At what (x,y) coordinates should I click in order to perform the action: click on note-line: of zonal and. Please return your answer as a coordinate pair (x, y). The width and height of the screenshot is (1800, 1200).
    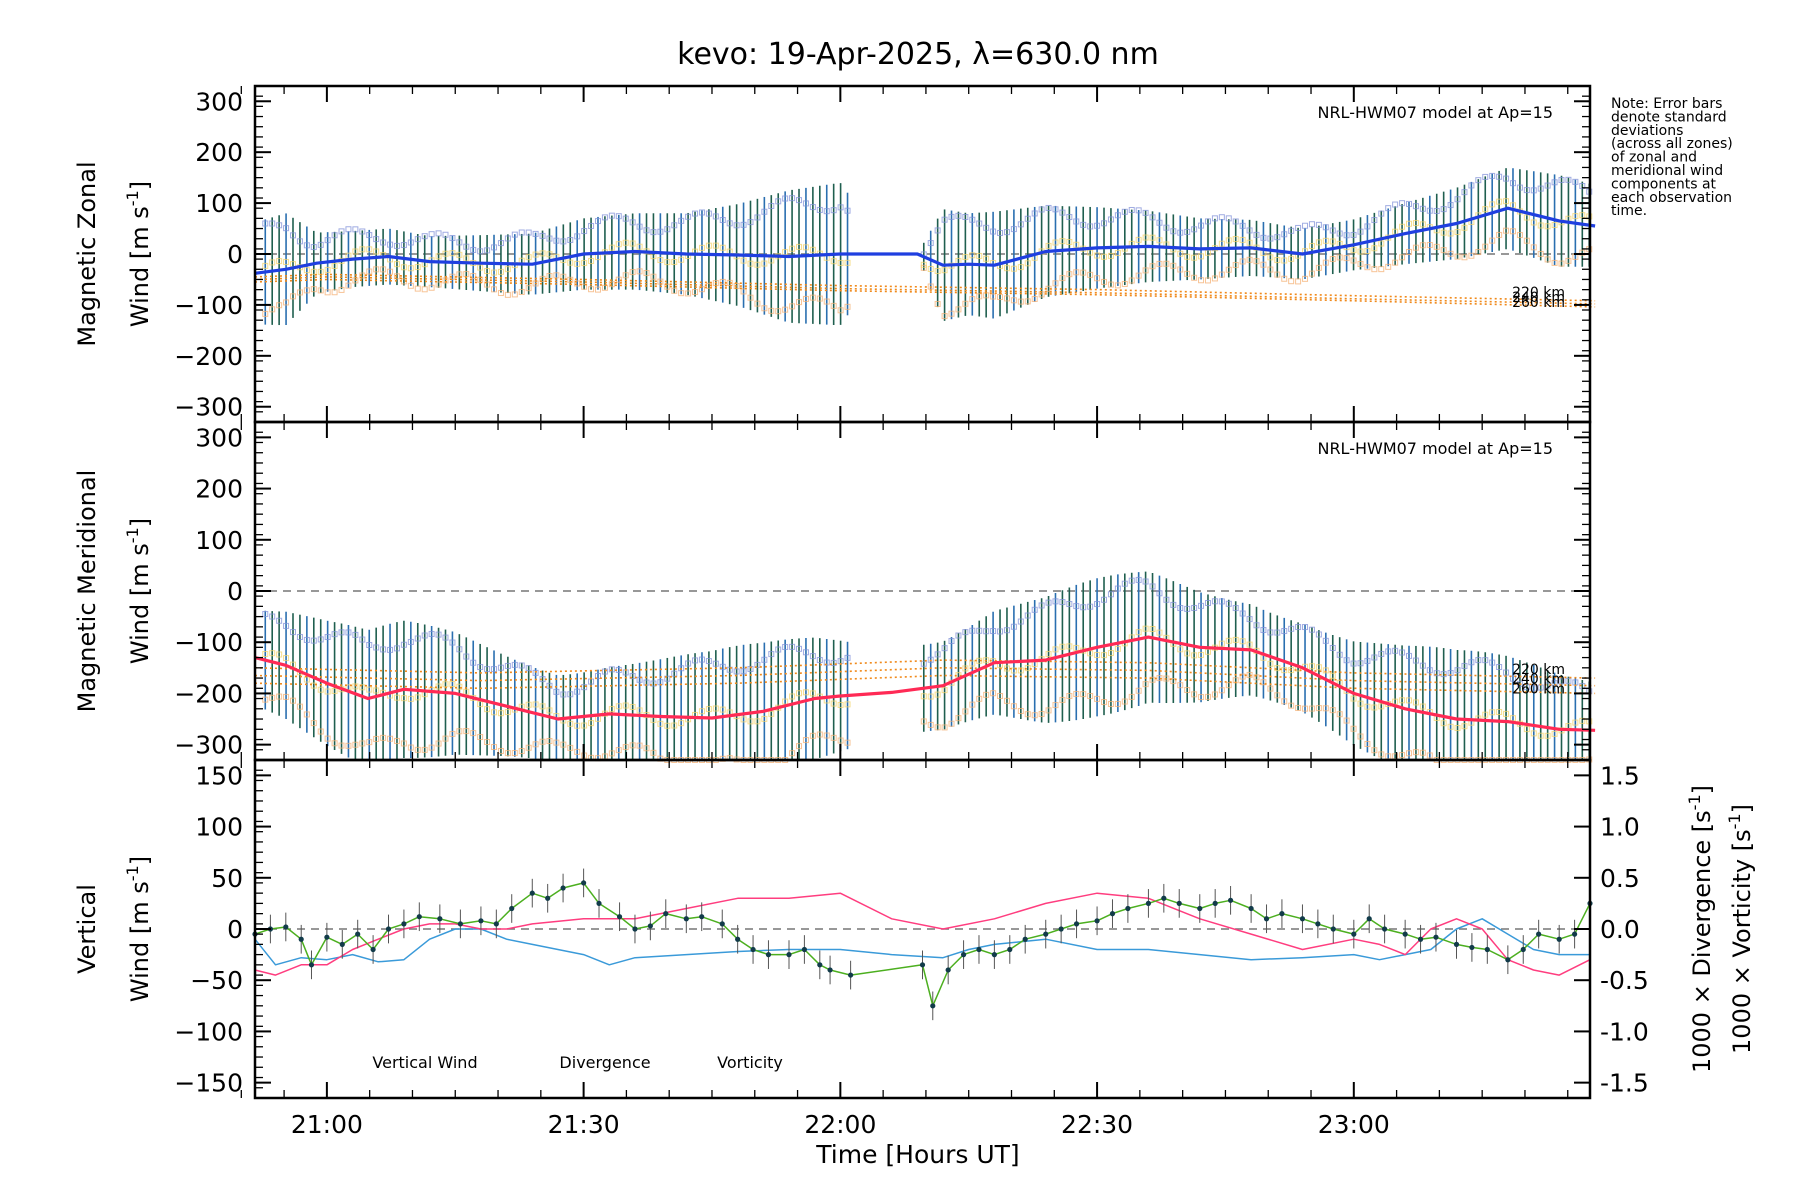
    Looking at the image, I should click on (1654, 158).